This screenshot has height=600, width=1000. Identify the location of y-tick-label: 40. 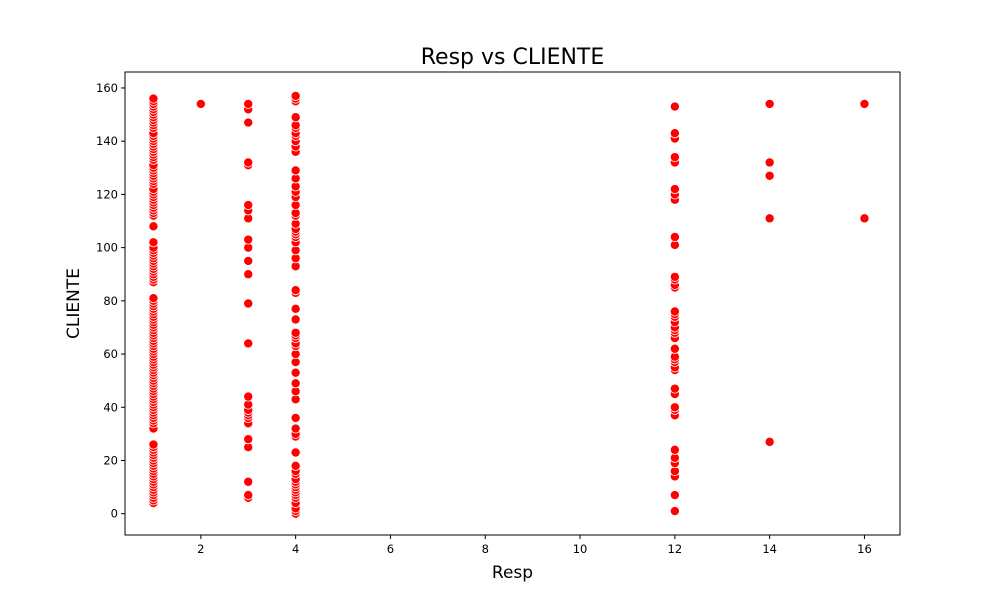
(110, 407).